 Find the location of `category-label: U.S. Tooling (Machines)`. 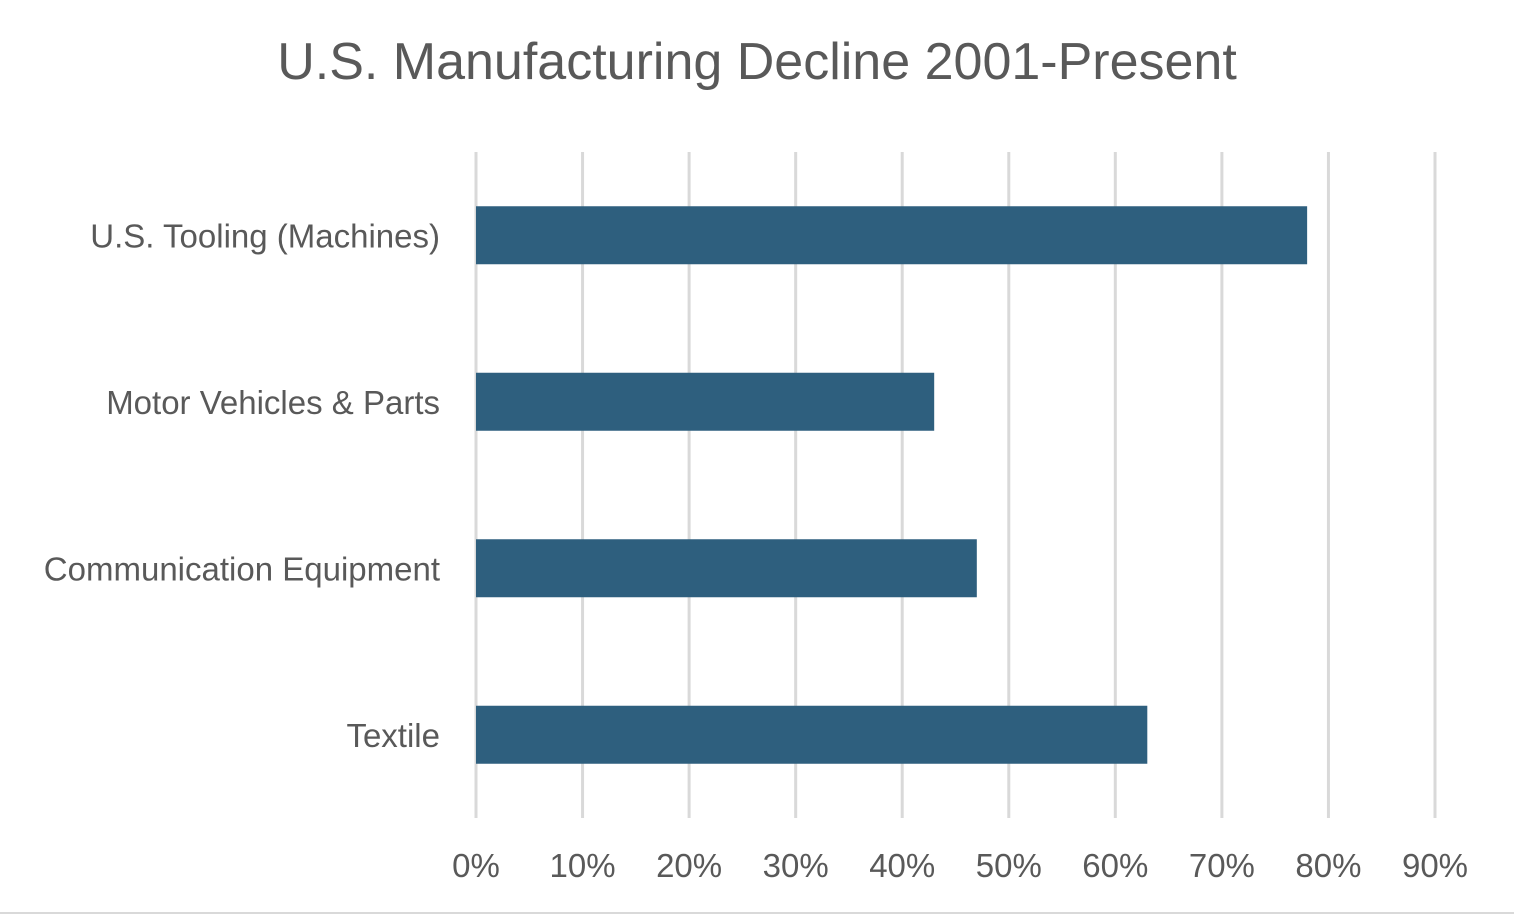

category-label: U.S. Tooling (Machines) is located at coordinates (265, 235).